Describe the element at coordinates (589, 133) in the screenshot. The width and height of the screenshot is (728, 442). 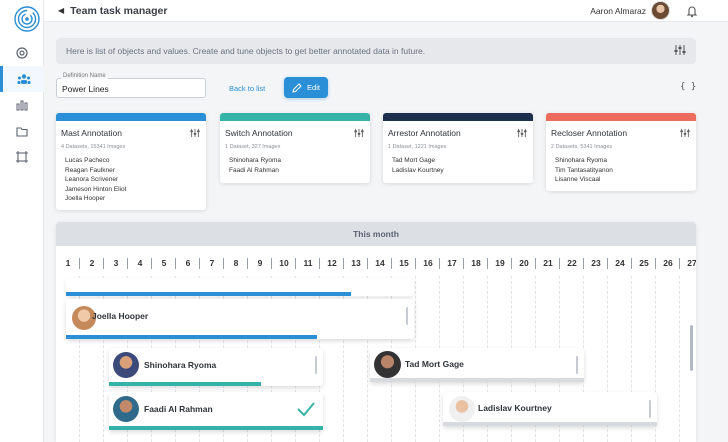
I see `card-title: Recloser Annotation` at that location.